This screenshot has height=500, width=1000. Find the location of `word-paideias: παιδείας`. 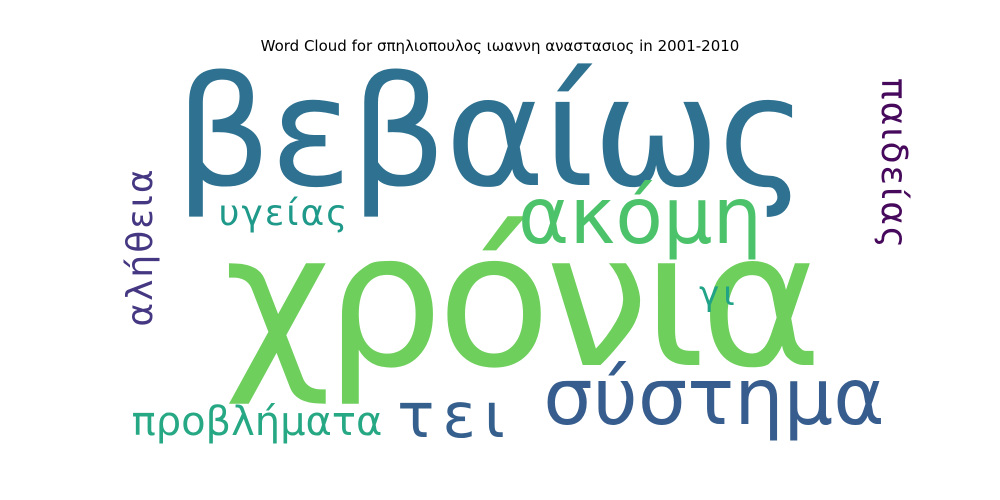

word-paideias: παιδείας is located at coordinates (893, 164).